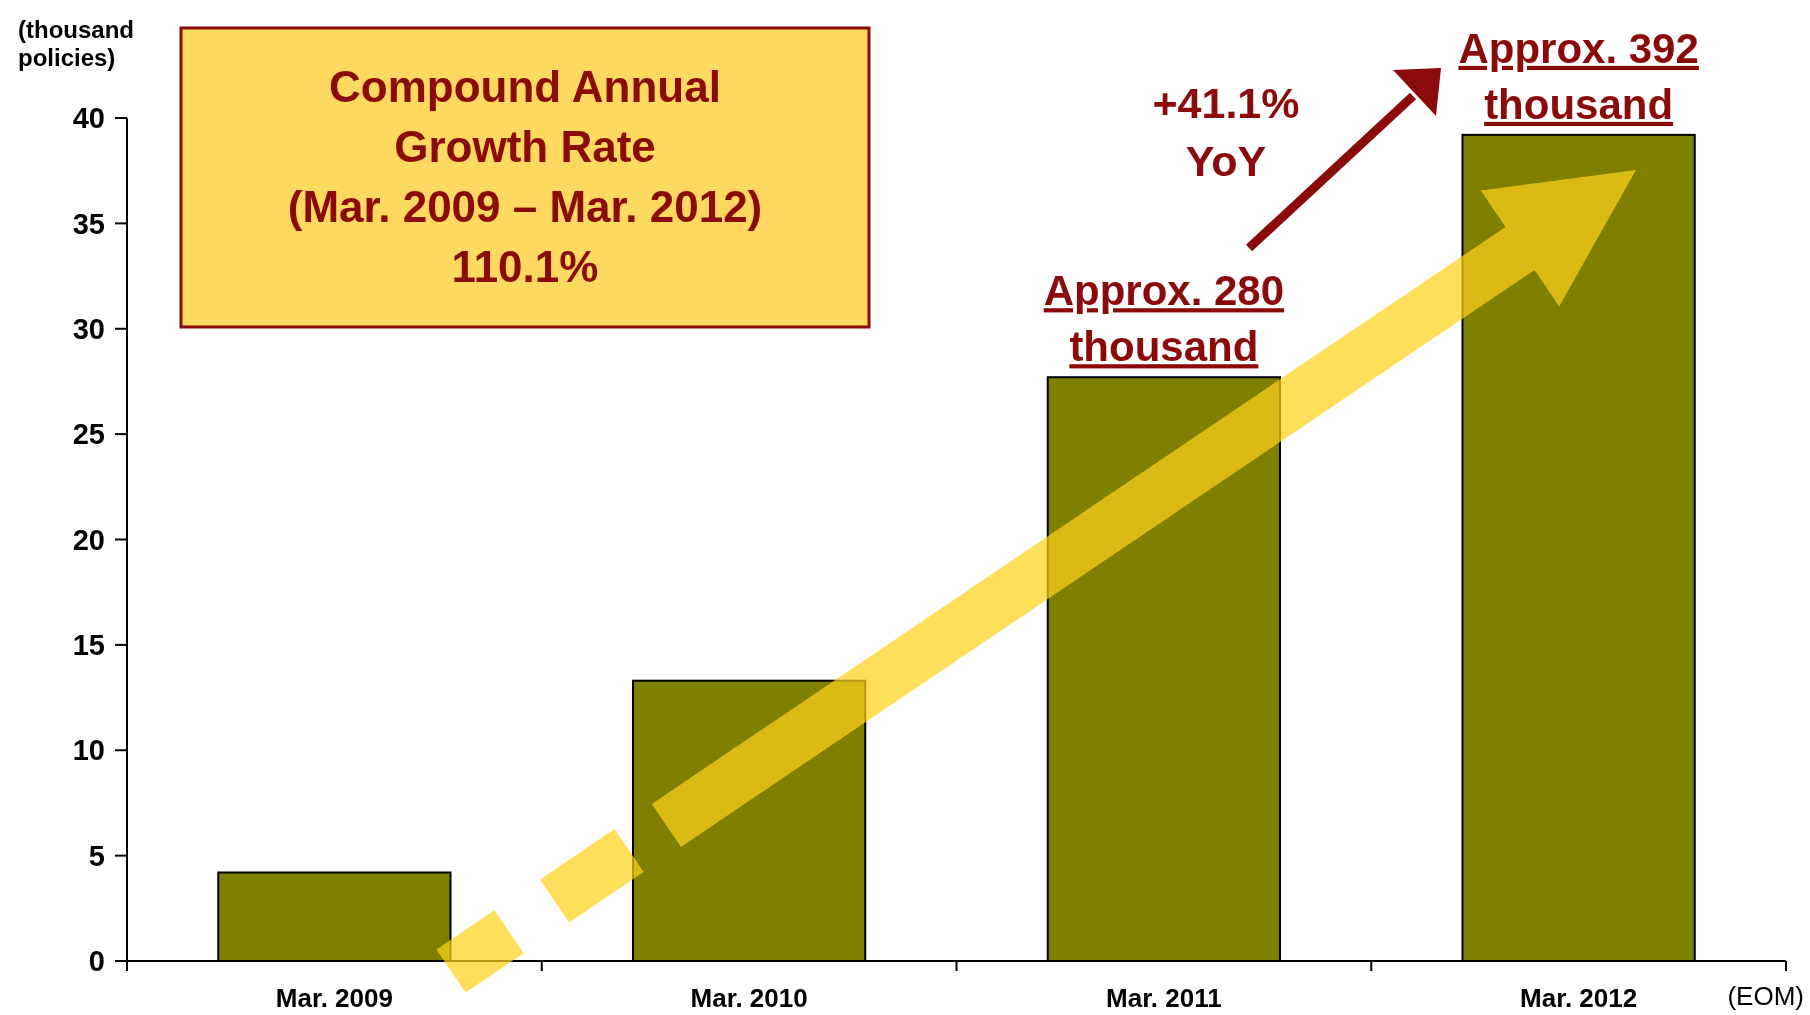  What do you see at coordinates (1578, 76) in the screenshot?
I see `annotation: Approx. 392 thousand` at bounding box center [1578, 76].